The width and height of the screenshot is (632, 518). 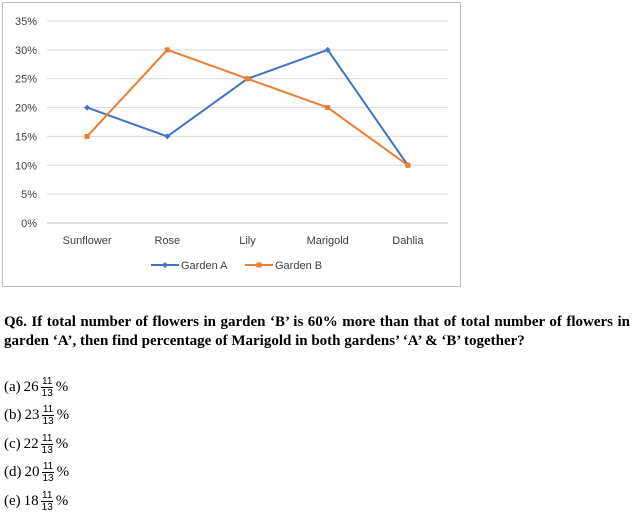 I want to click on y-tick-label: 0%, so click(x=29, y=224).